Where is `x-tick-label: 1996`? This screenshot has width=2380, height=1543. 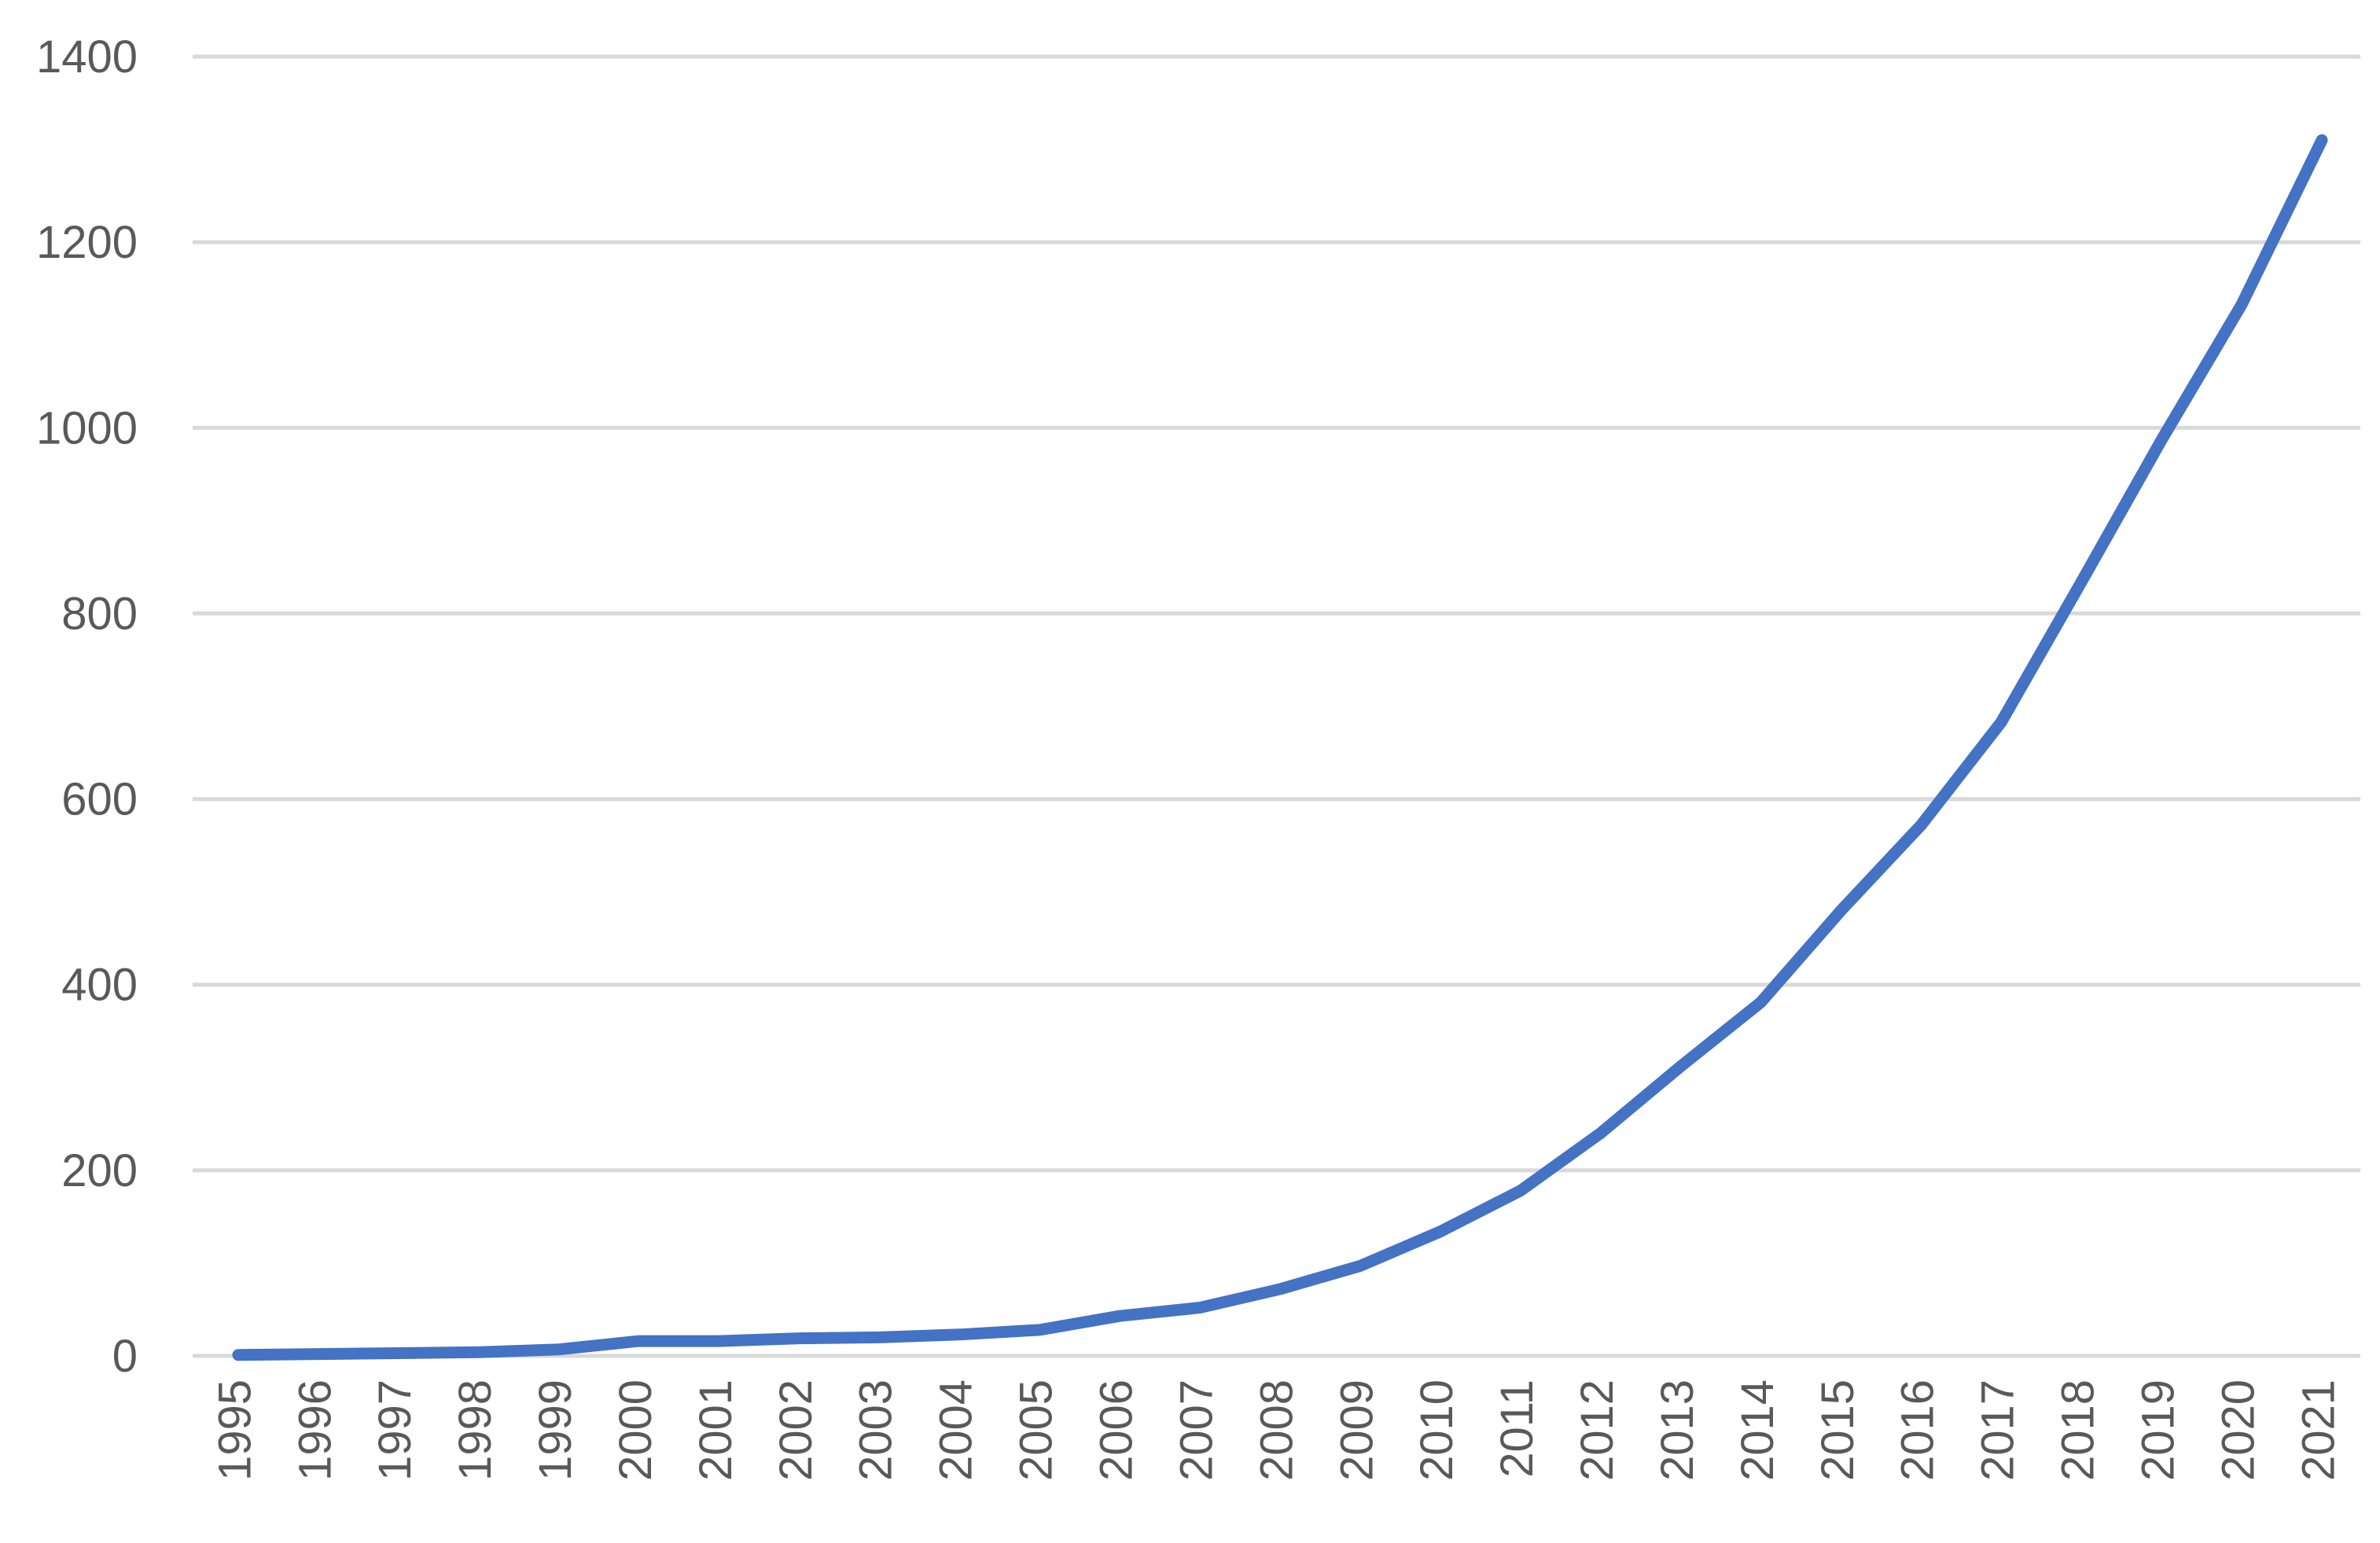 x-tick-label: 1996 is located at coordinates (314, 1431).